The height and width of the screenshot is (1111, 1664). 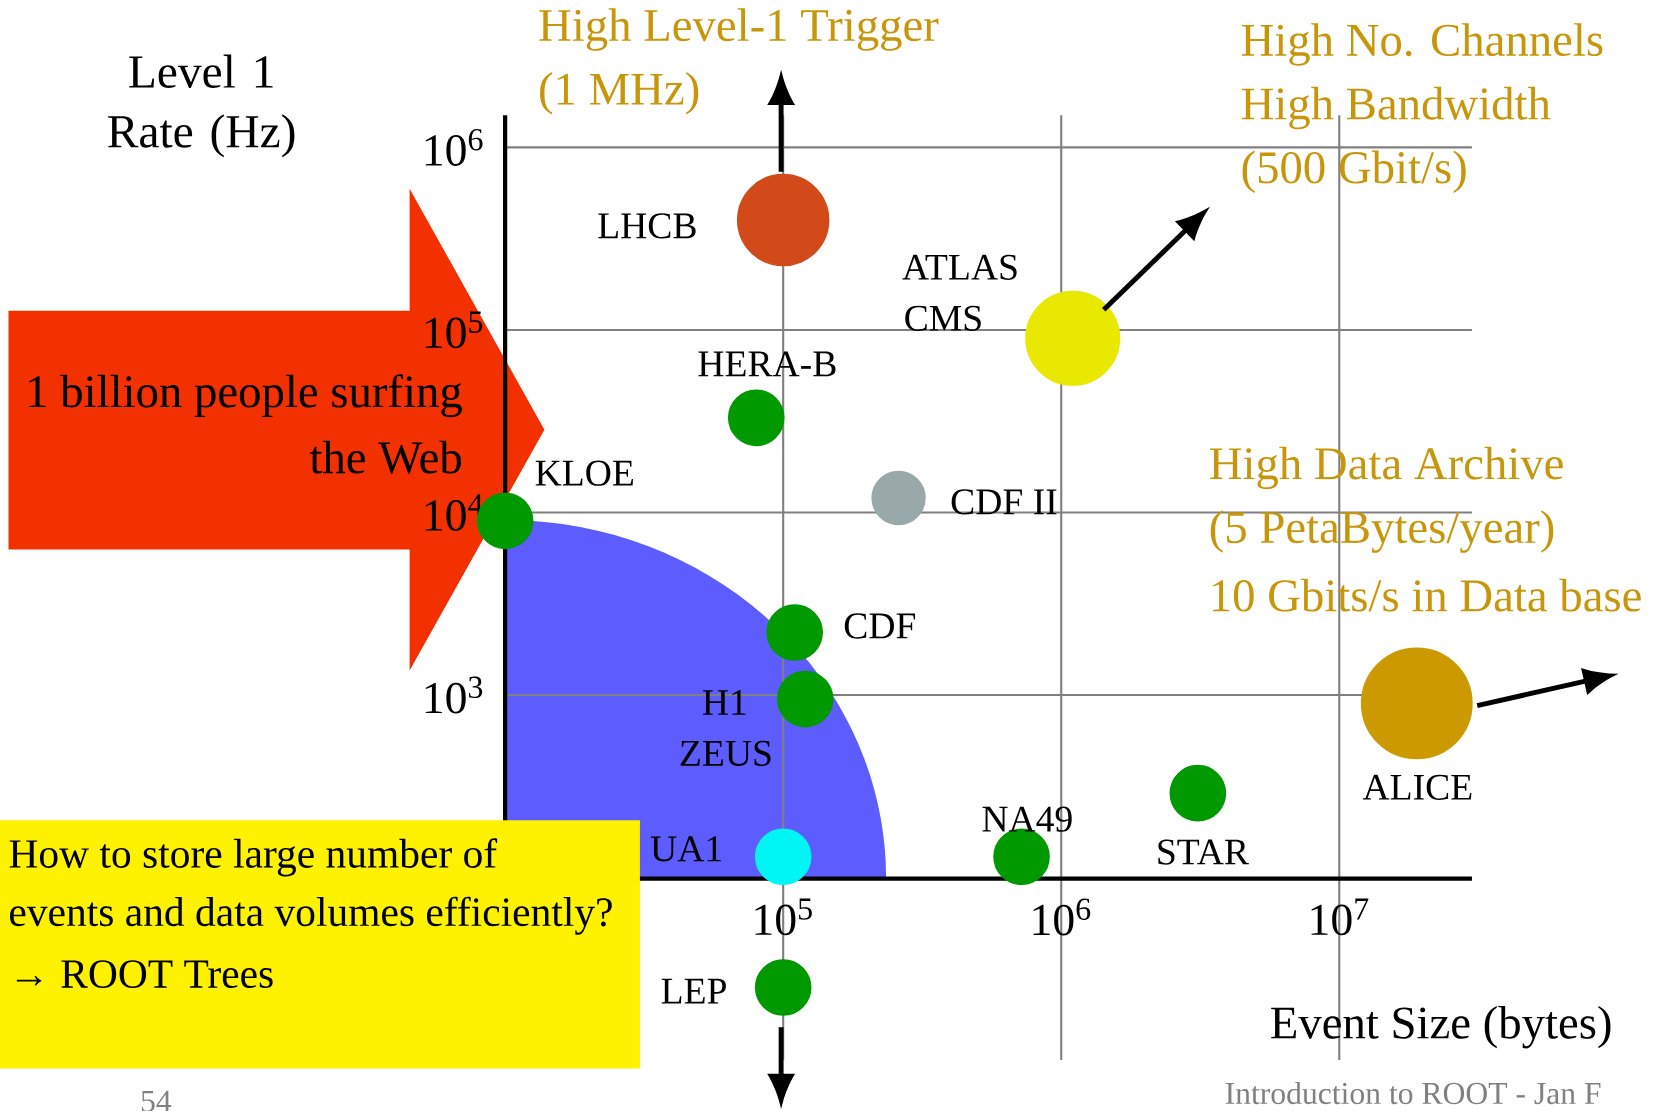 I want to click on y-tick-label: 10$^{3}$, so click(x=454, y=695).